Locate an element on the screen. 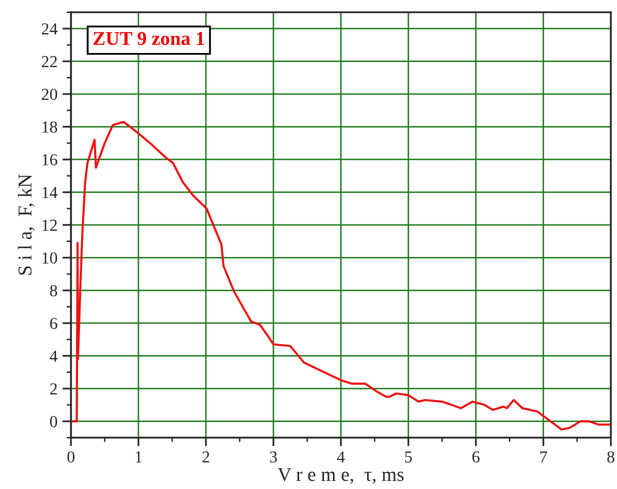  x-tick-label: 2 is located at coordinates (206, 456).